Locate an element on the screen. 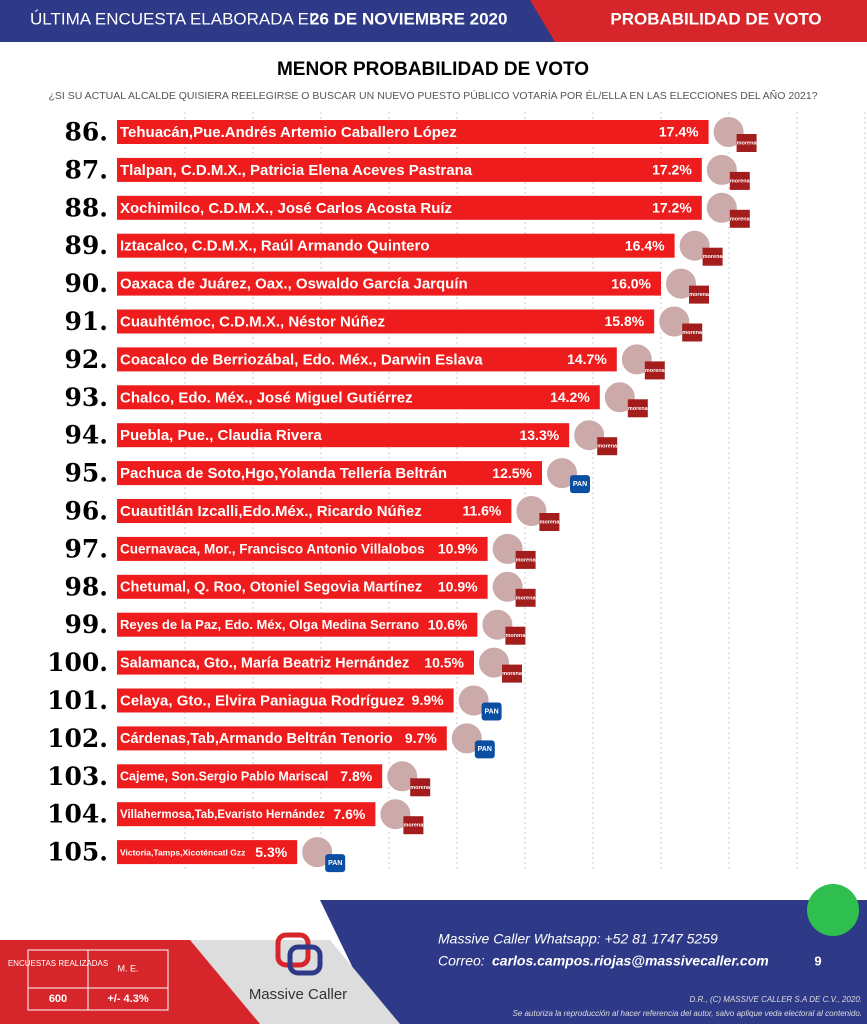  value-label: 9.9% is located at coordinates (428, 700).